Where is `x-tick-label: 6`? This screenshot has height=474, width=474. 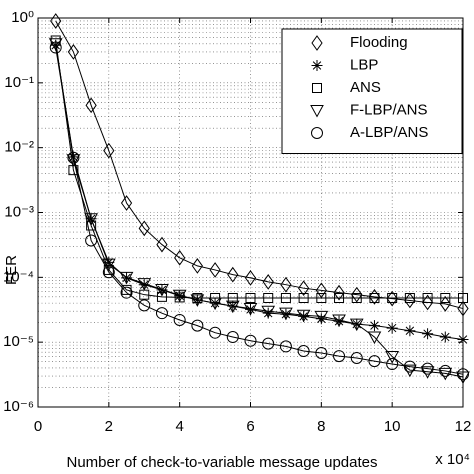 x-tick-label: 6 is located at coordinates (250, 426).